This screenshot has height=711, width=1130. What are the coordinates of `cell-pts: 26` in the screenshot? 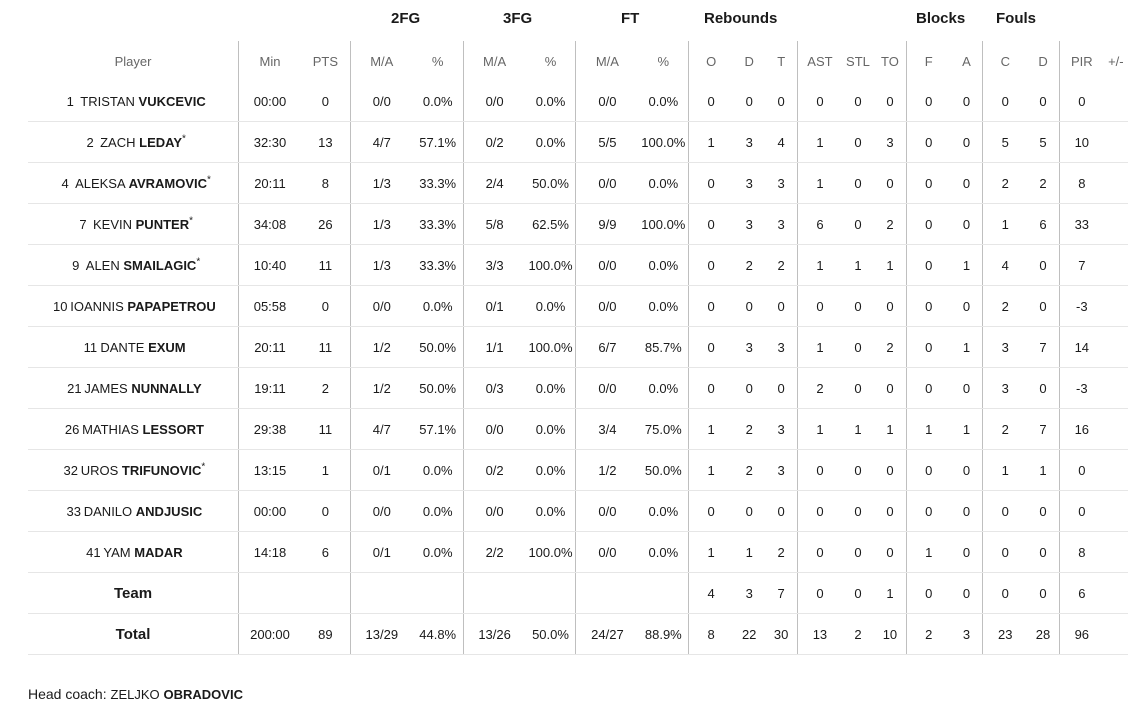 It's located at (325, 224).